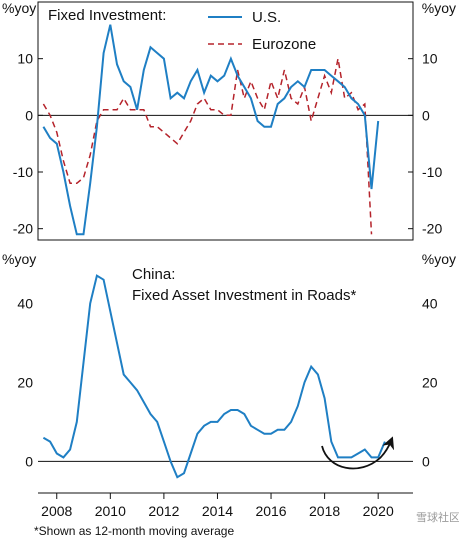  I want to click on x-tick-label: 2014, so click(217, 511).